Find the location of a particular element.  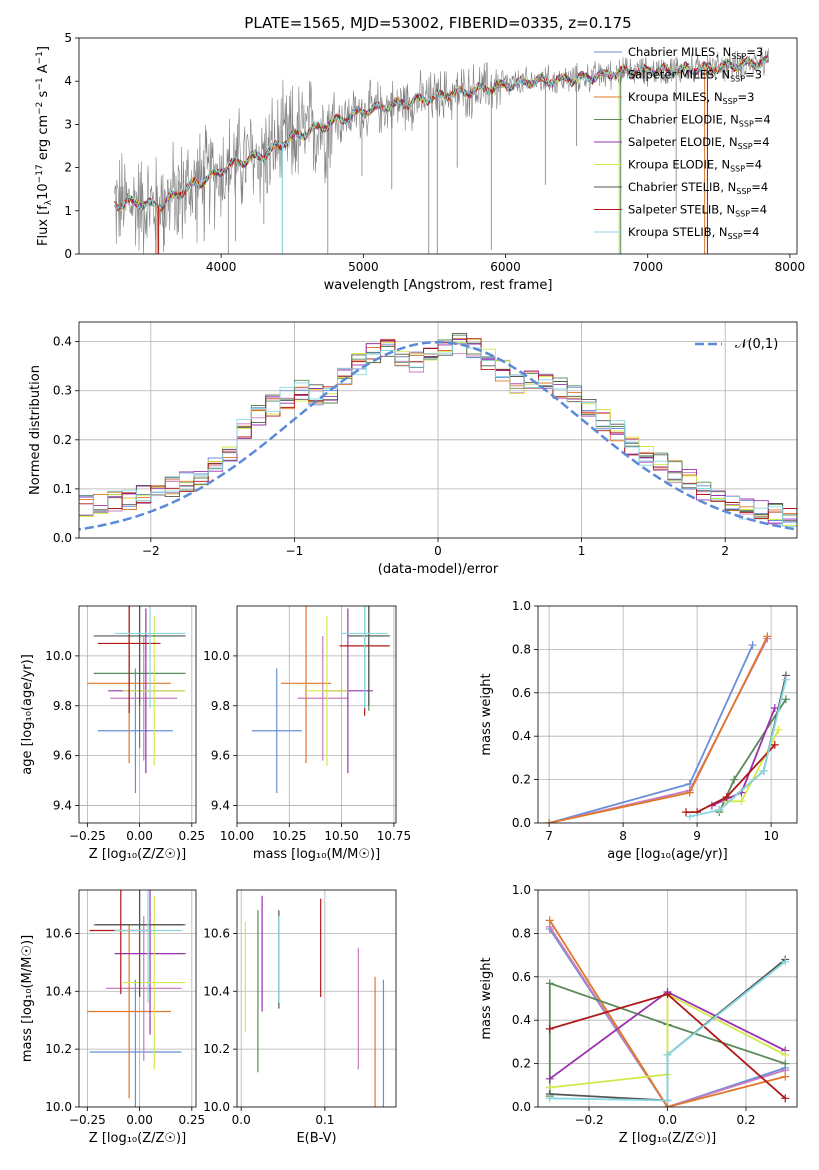

plot-area-weight_vs_Z is located at coordinates (667, 998).